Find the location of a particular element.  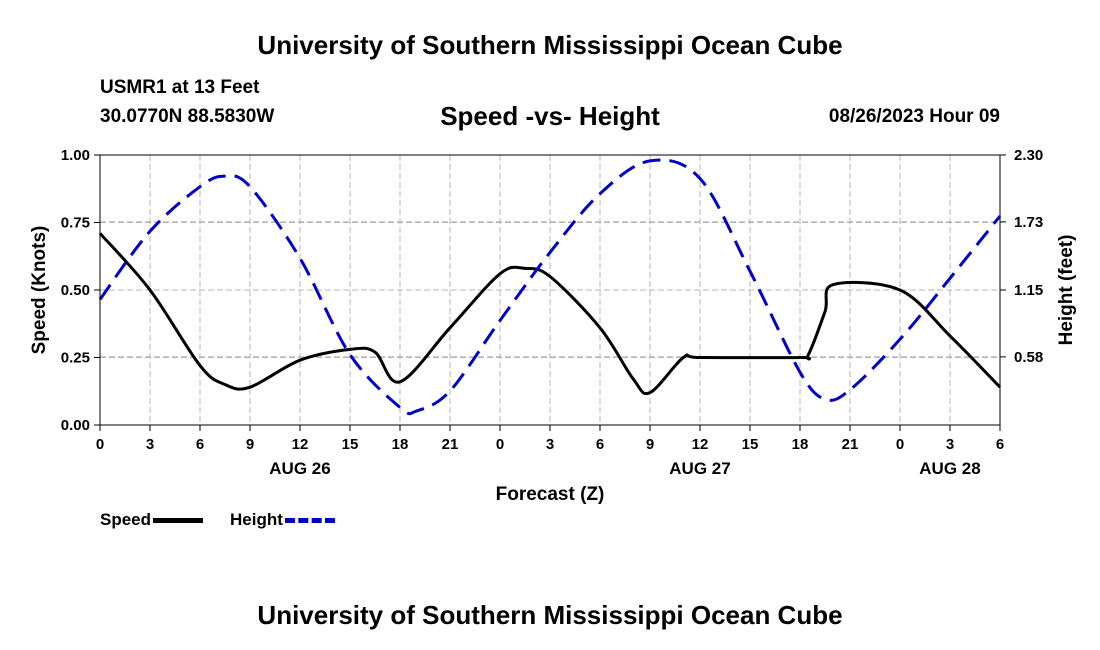

legend-height-label: Height is located at coordinates (256, 519).